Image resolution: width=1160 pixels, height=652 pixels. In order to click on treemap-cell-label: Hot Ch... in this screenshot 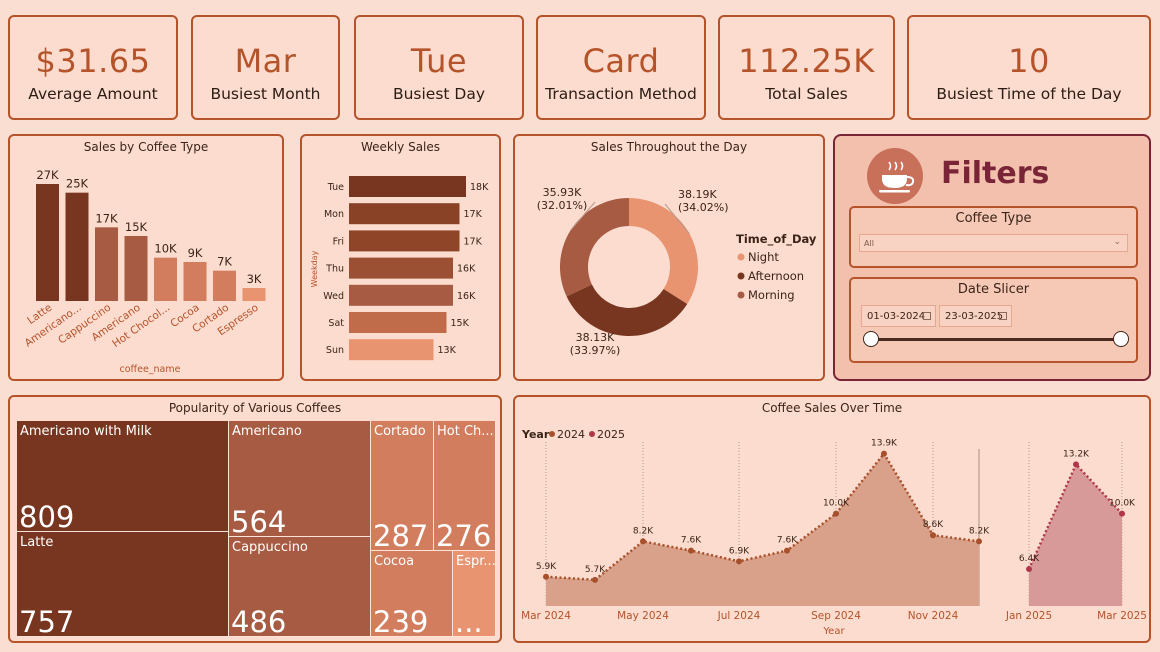, I will do `click(465, 431)`.